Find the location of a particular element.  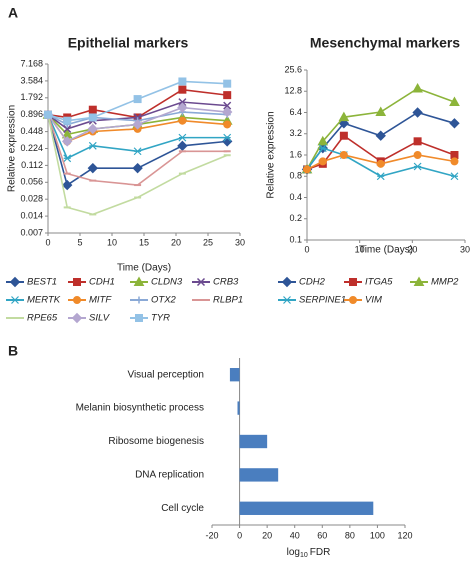

y-tick-label: 0.1 is located at coordinates (295, 239).